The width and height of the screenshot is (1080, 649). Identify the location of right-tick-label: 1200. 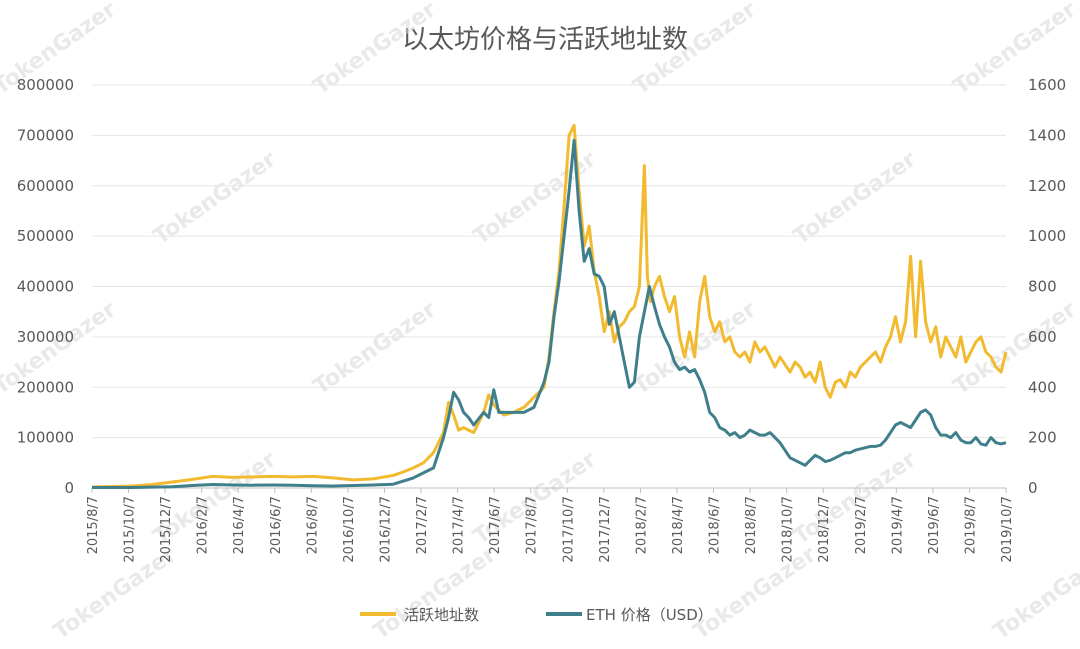
(1047, 186).